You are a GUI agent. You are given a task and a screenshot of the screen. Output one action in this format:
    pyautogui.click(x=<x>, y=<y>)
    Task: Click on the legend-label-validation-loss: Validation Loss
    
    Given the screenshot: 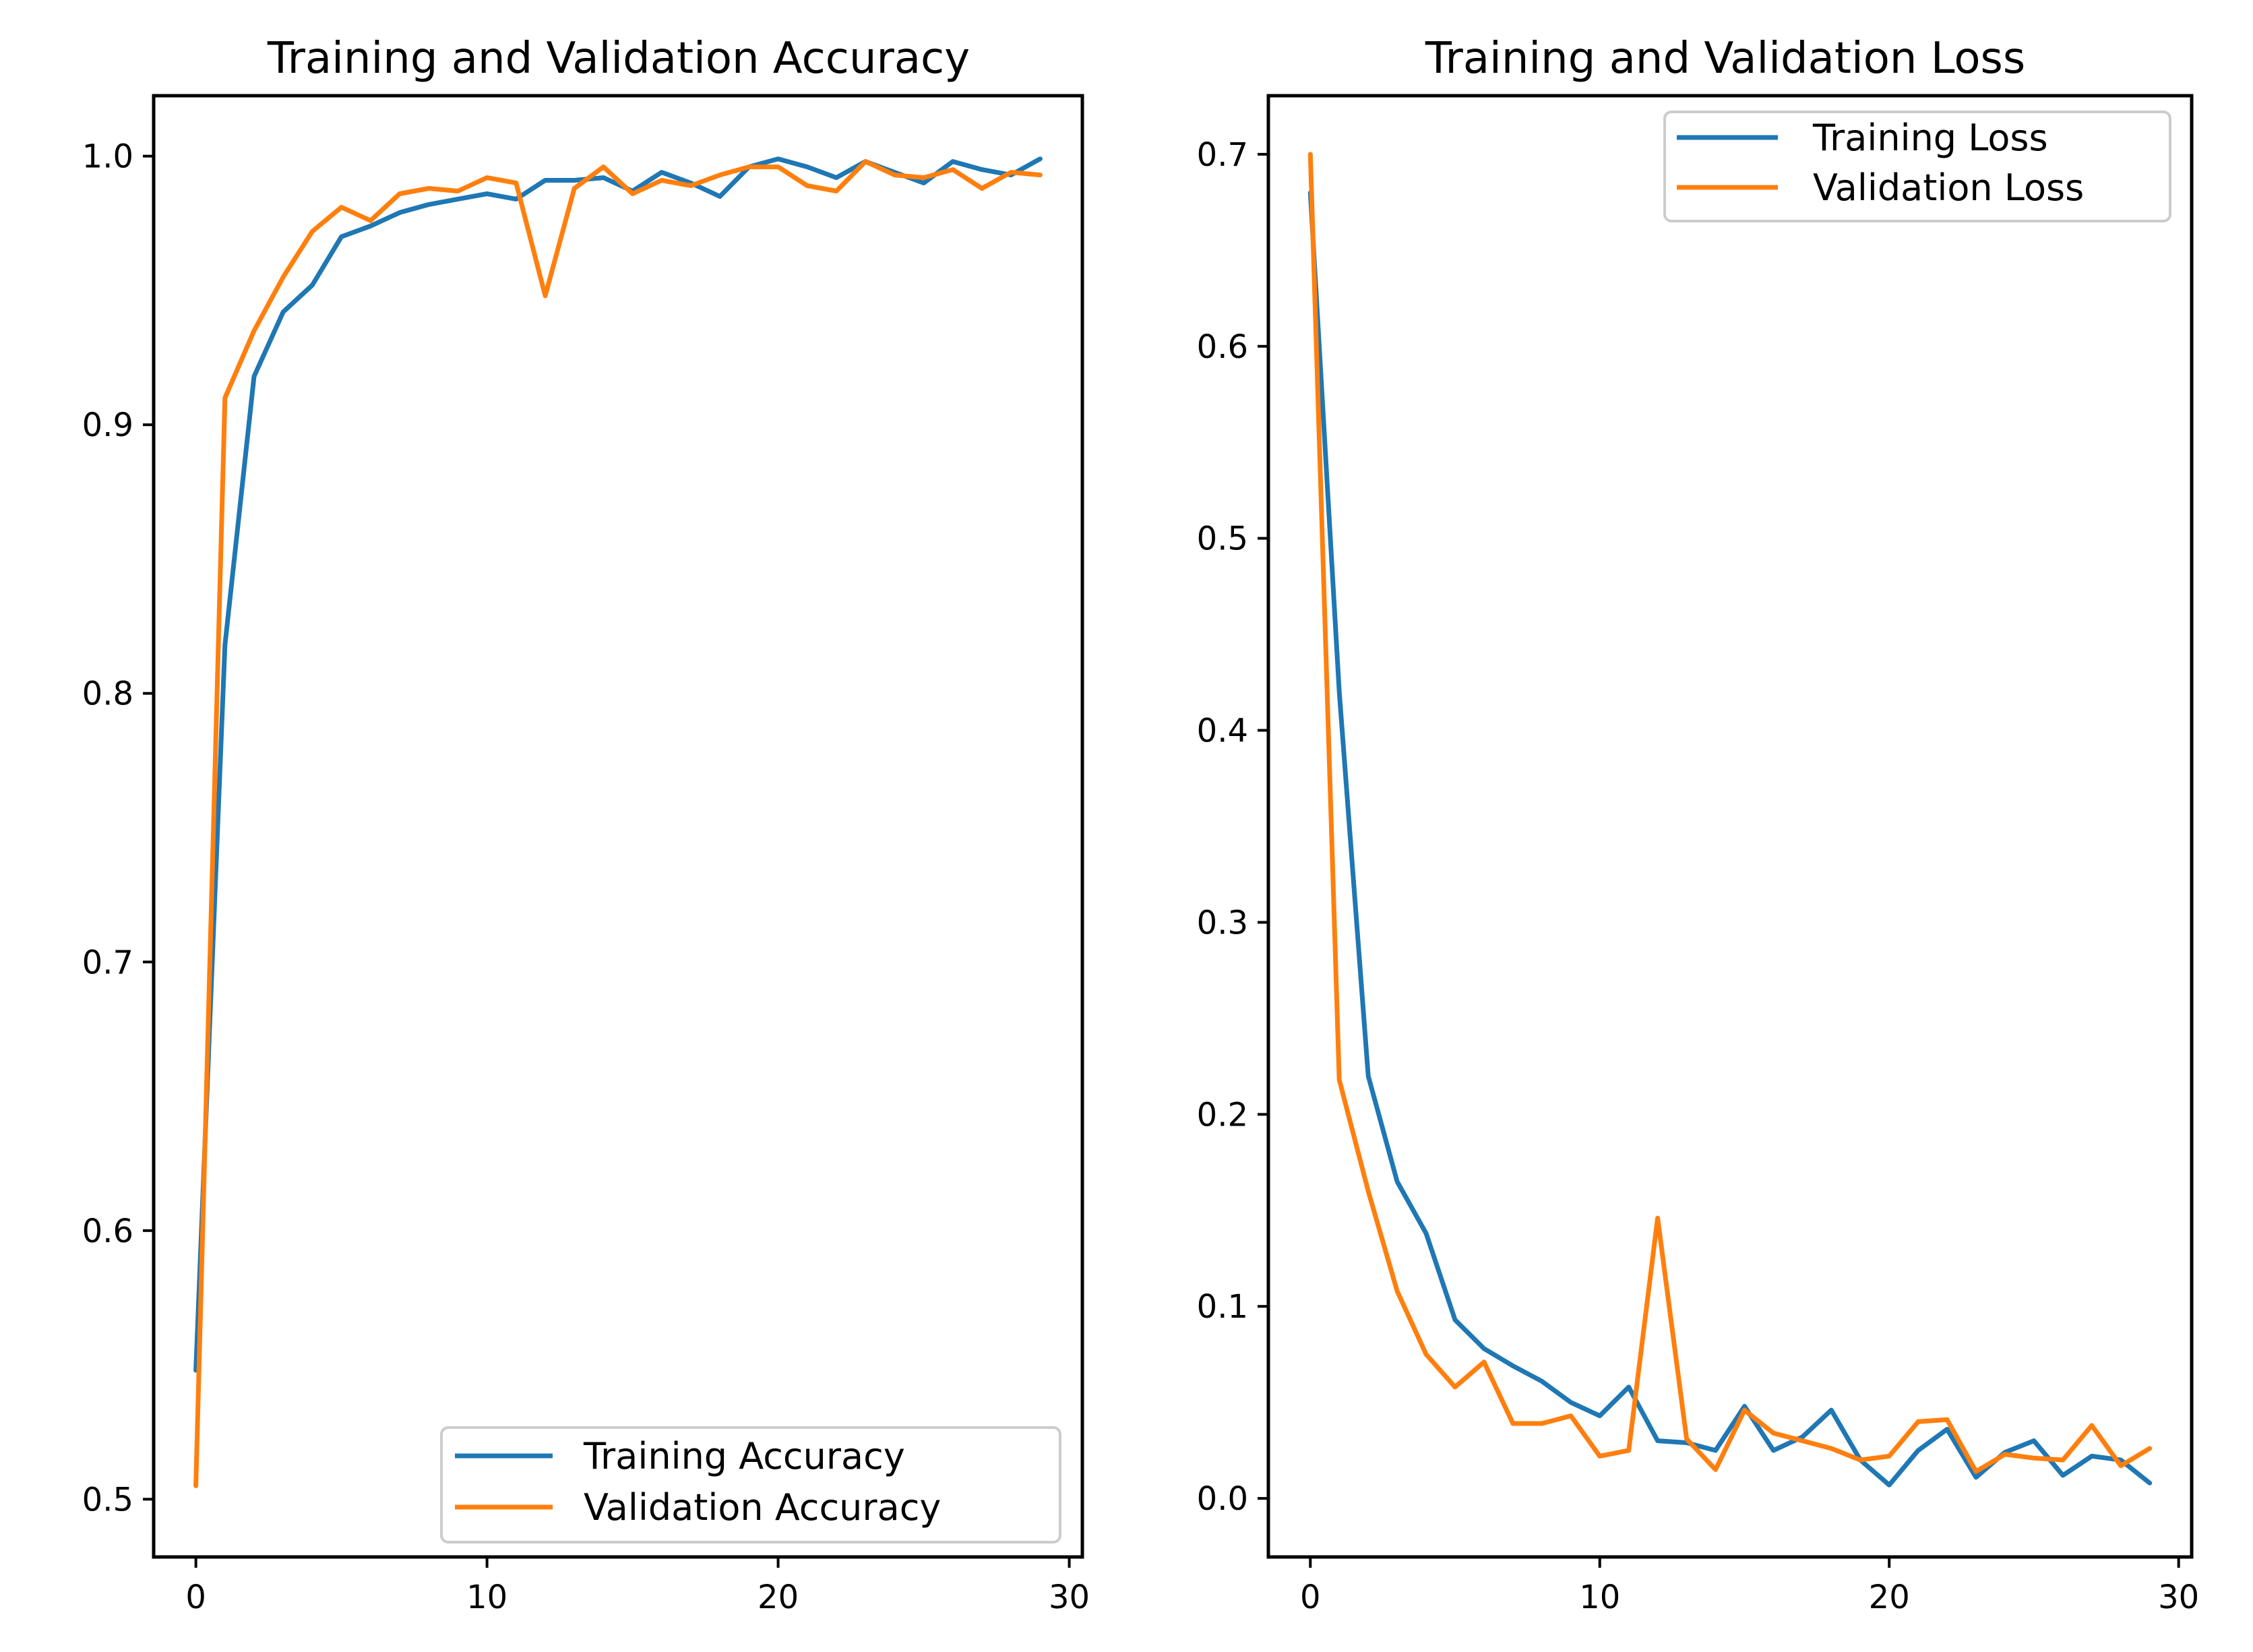 What is the action you would take?
    pyautogui.click(x=1948, y=187)
    